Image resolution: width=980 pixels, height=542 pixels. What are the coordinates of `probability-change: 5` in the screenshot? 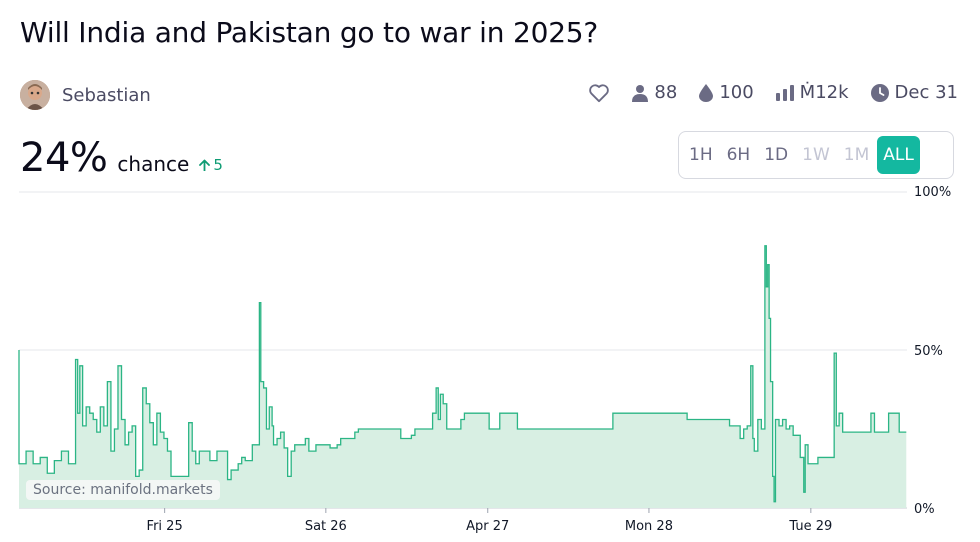 It's located at (211, 165).